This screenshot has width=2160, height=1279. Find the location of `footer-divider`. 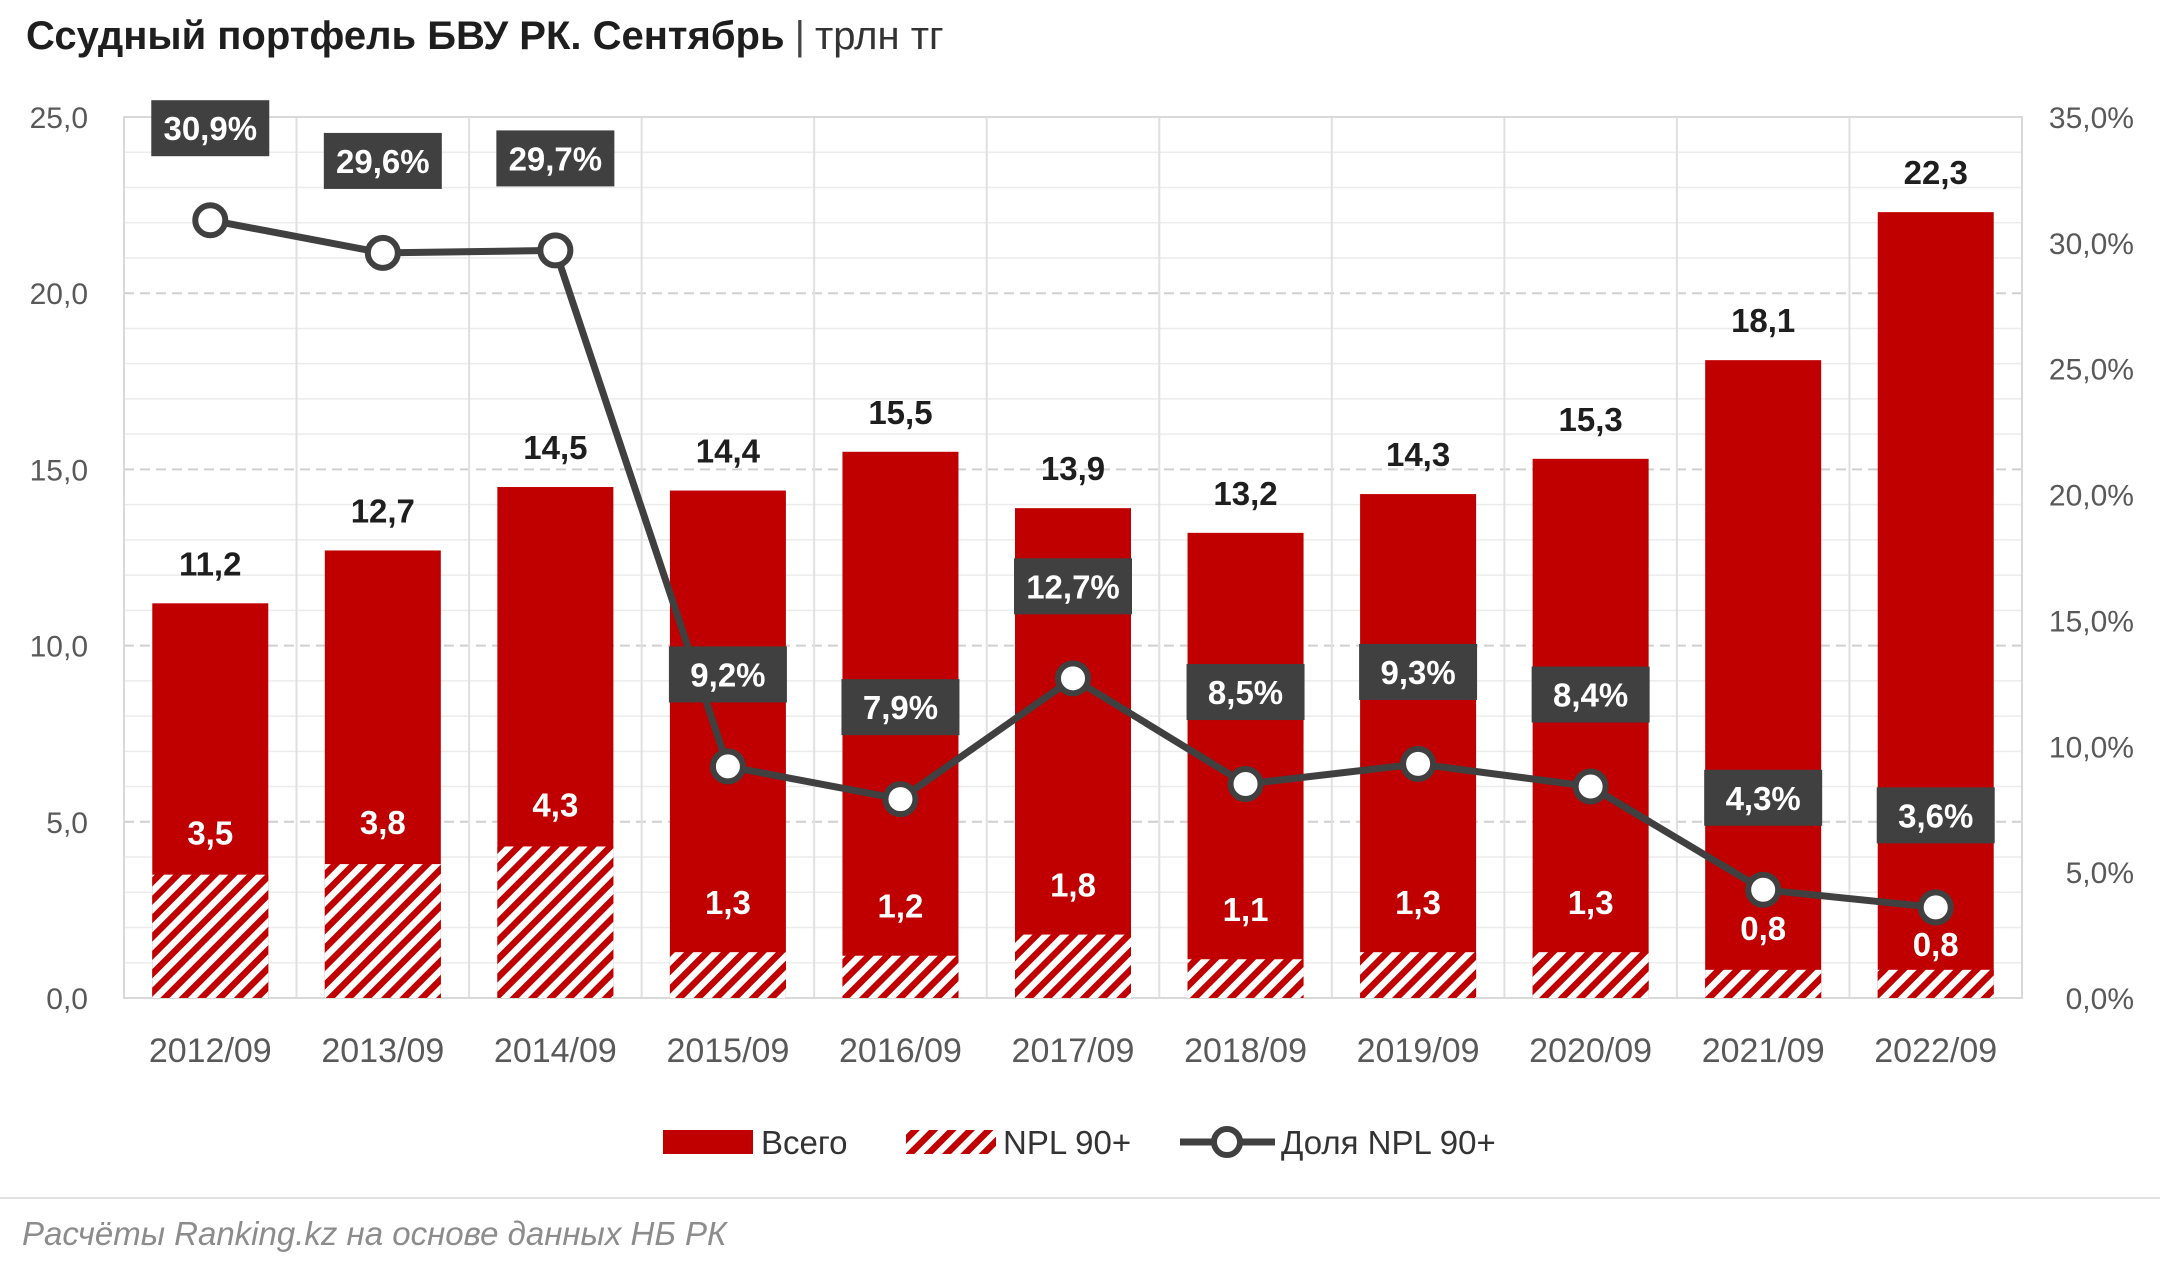

footer-divider is located at coordinates (1080, 1198).